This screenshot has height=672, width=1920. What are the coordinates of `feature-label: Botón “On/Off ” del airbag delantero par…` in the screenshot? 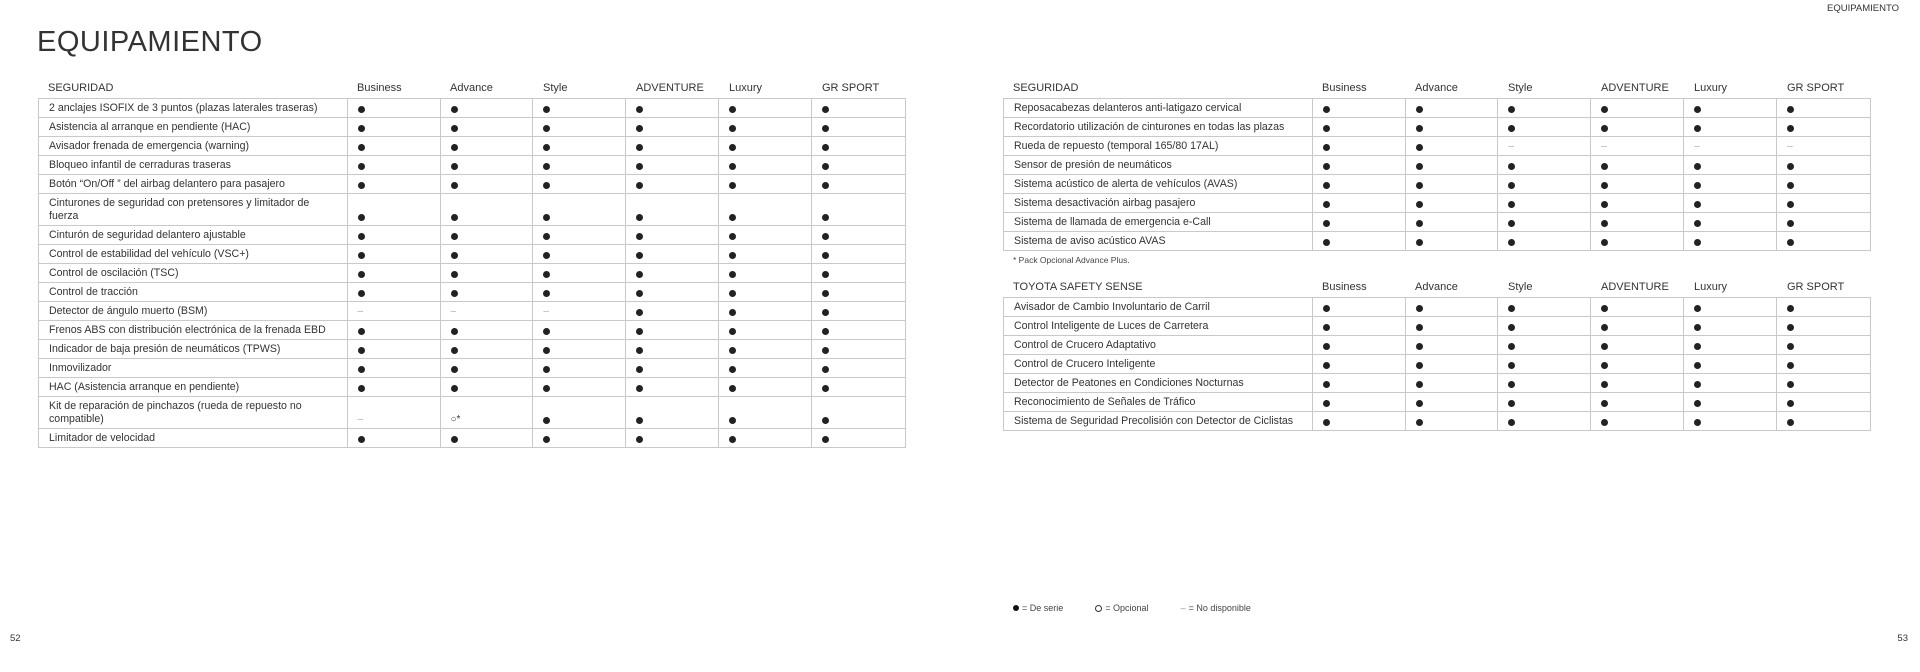 It's located at (193, 184).